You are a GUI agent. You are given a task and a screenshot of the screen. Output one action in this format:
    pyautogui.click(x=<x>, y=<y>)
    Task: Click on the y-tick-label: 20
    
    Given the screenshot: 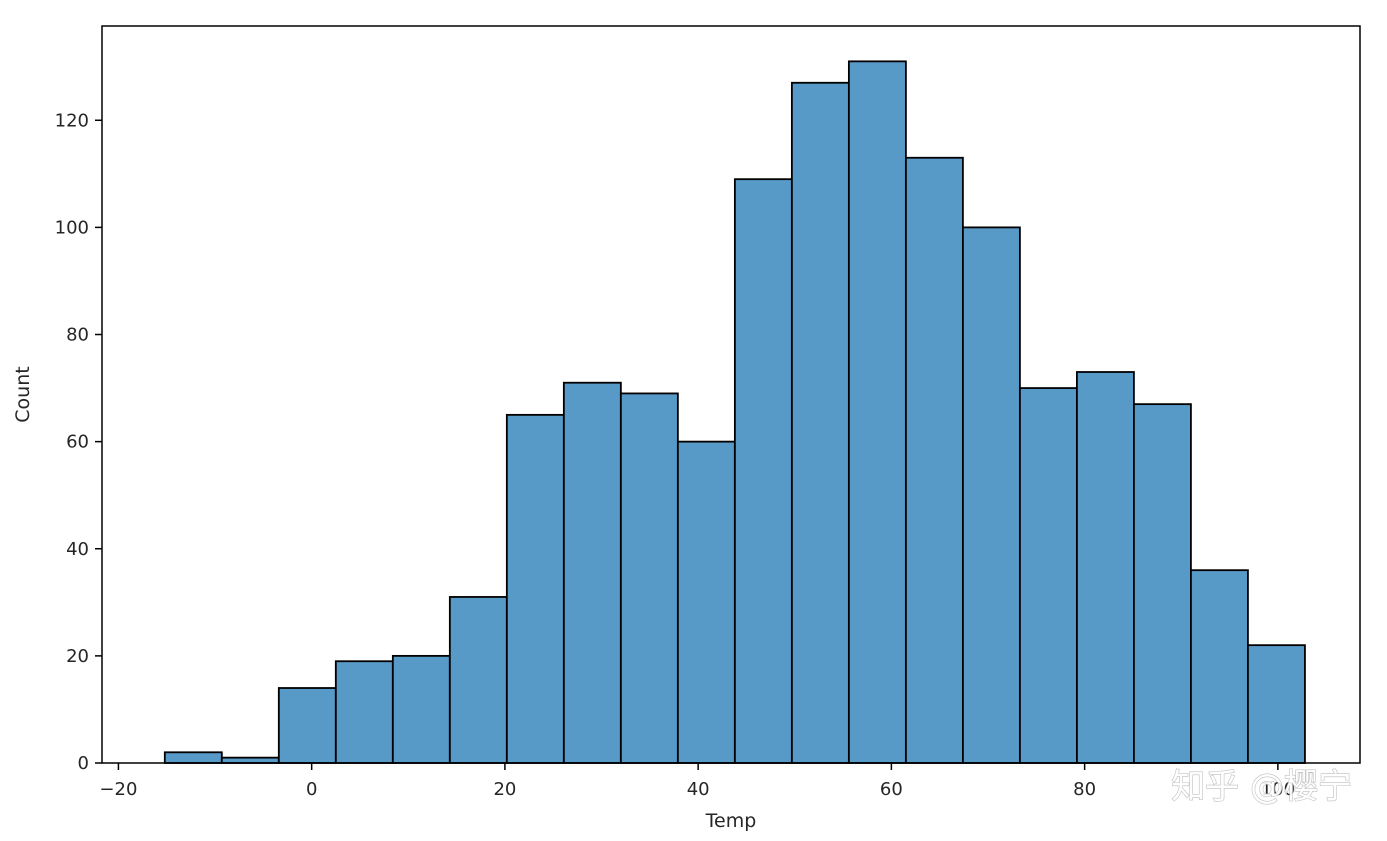 What is the action you would take?
    pyautogui.click(x=77, y=656)
    